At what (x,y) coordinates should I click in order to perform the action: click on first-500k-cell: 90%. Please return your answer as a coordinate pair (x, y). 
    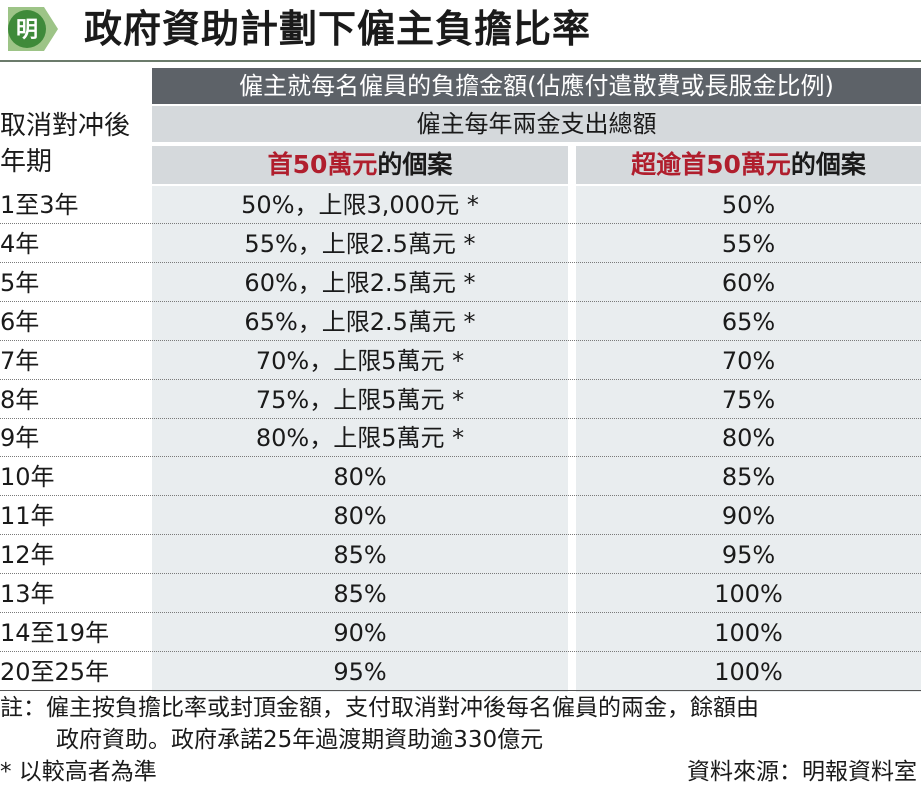
    Looking at the image, I should click on (360, 632).